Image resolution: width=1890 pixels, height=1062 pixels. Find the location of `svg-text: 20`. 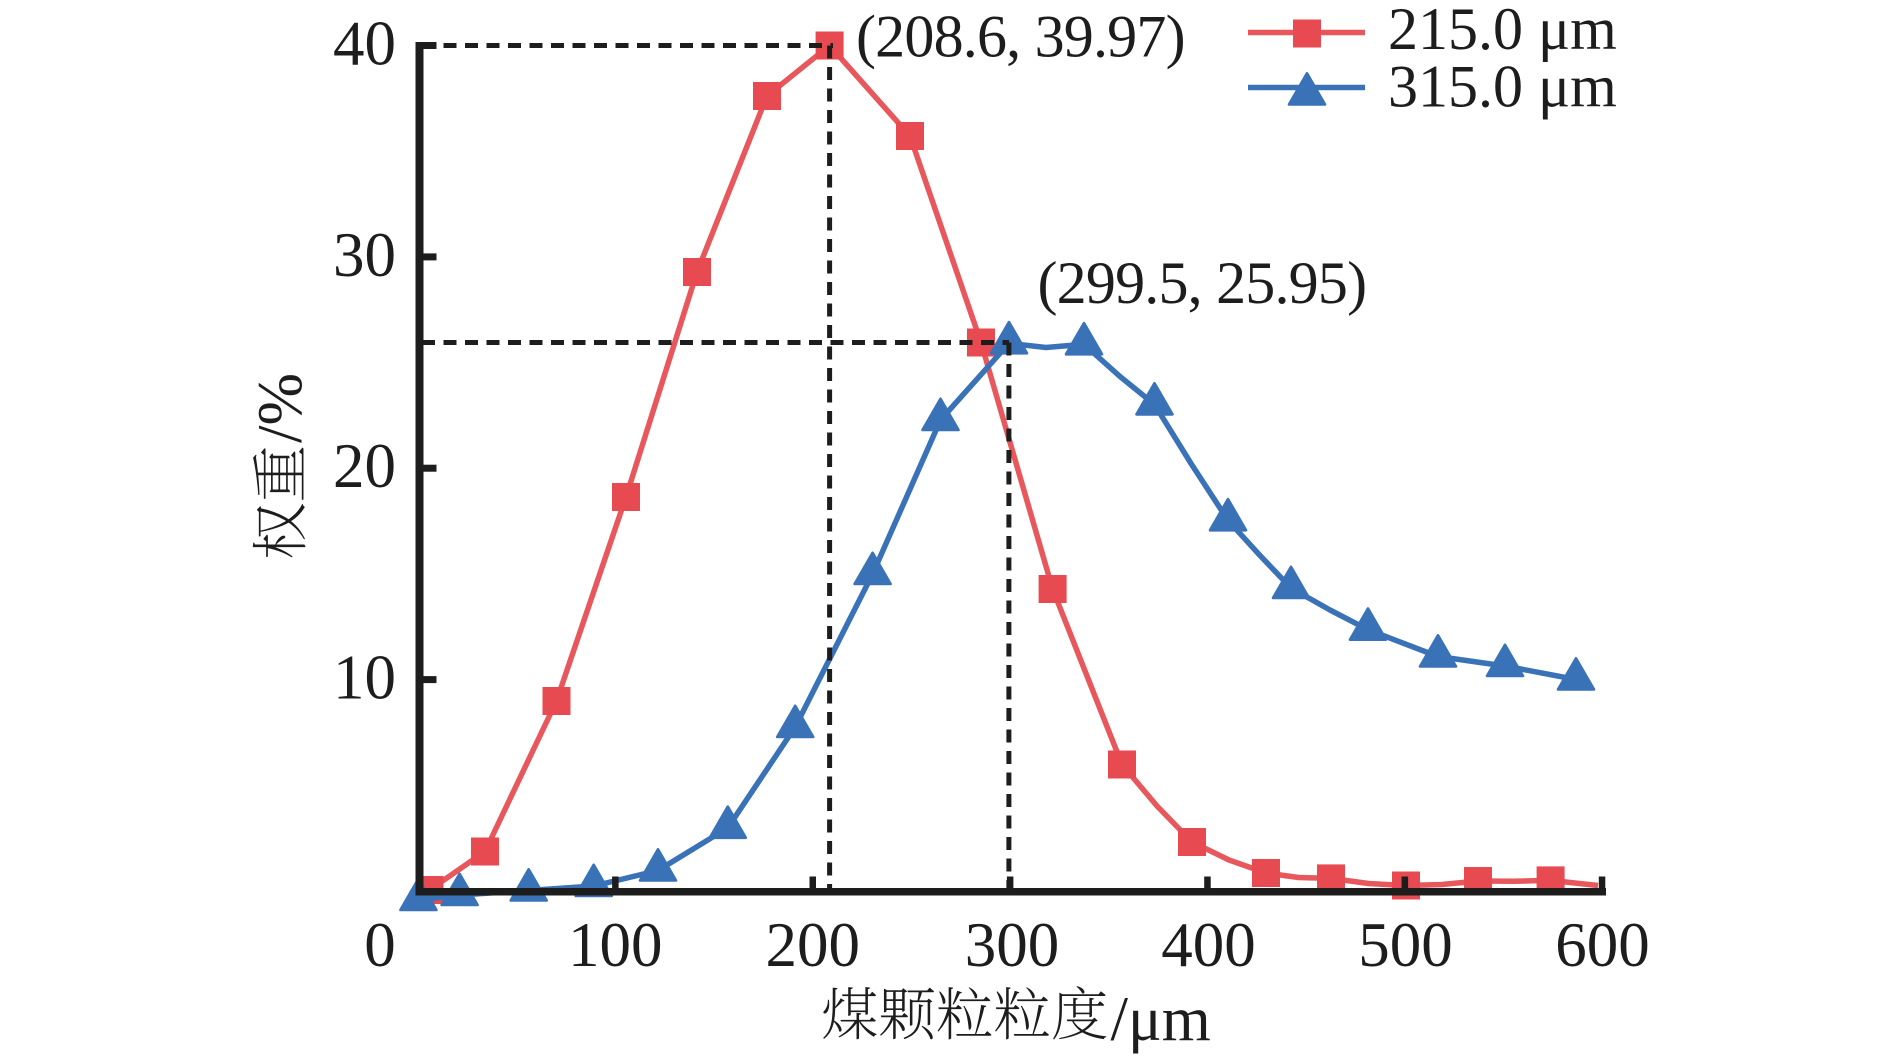

svg-text: 20 is located at coordinates (364, 466).